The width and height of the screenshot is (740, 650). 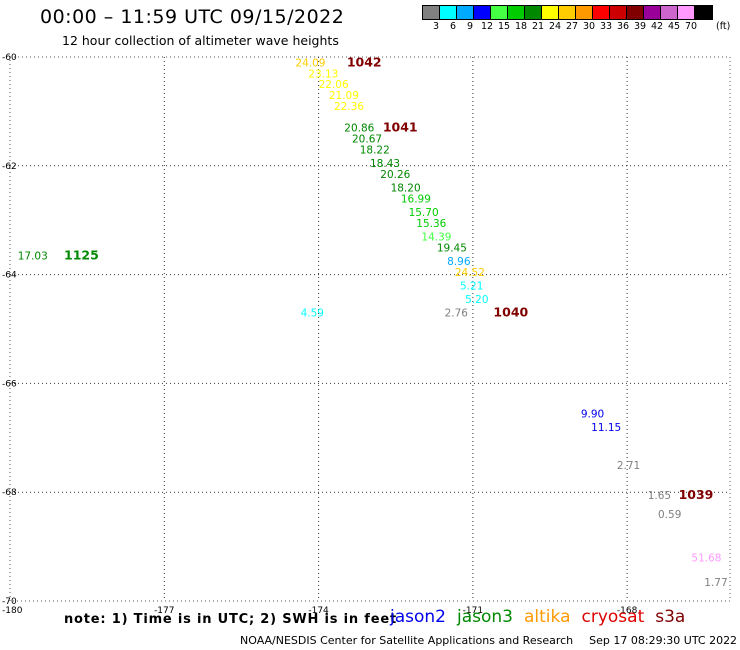 What do you see at coordinates (33, 257) in the screenshot?
I see `wave-height-label: 17.03` at bounding box center [33, 257].